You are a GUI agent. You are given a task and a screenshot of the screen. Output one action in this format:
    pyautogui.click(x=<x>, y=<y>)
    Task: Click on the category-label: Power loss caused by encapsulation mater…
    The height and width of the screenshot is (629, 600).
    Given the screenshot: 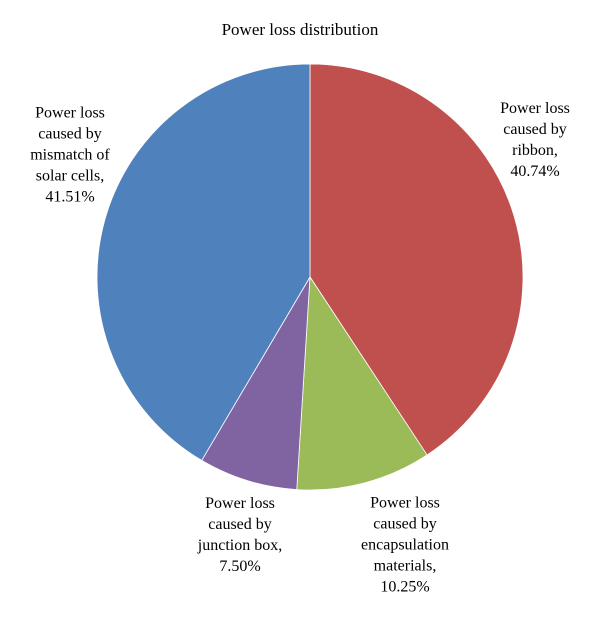 What is the action you would take?
    pyautogui.click(x=405, y=534)
    